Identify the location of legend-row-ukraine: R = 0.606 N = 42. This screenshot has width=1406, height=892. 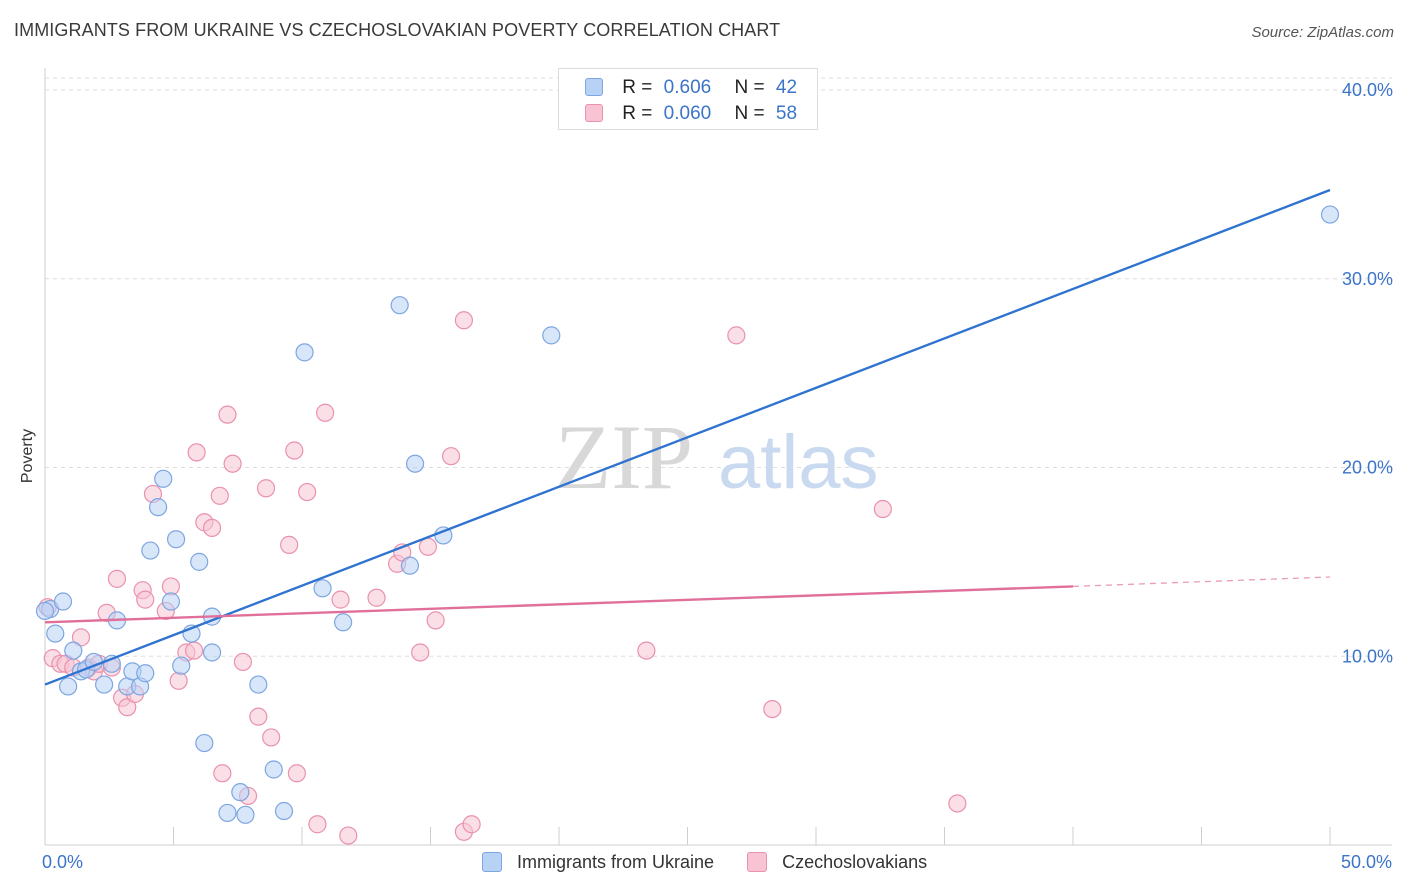
(691, 88).